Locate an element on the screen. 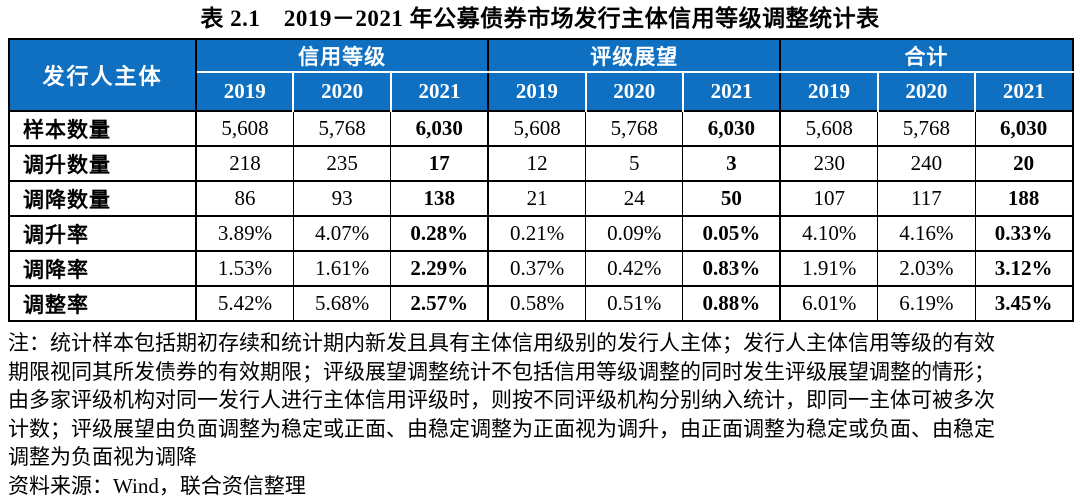 The height and width of the screenshot is (500, 1080). value-cell: 240 is located at coordinates (926, 163).